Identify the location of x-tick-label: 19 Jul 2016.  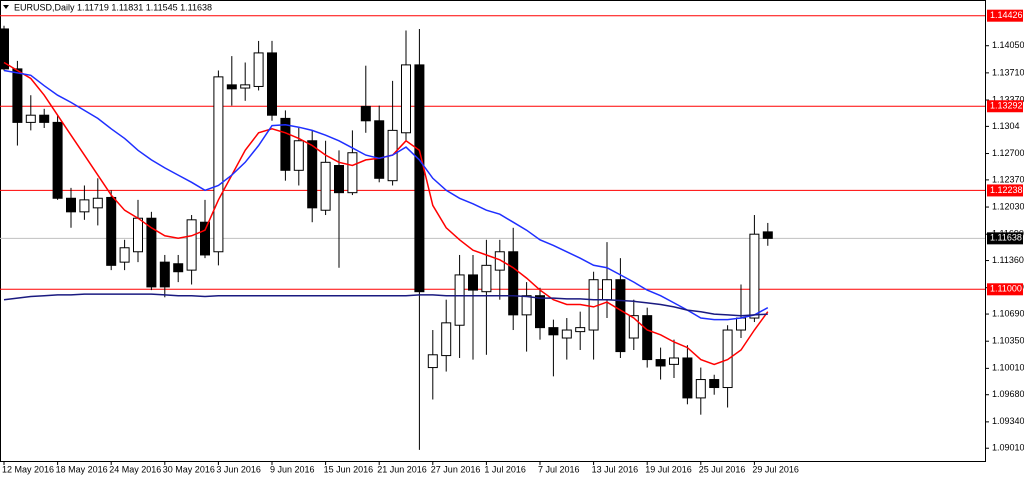
(668, 469).